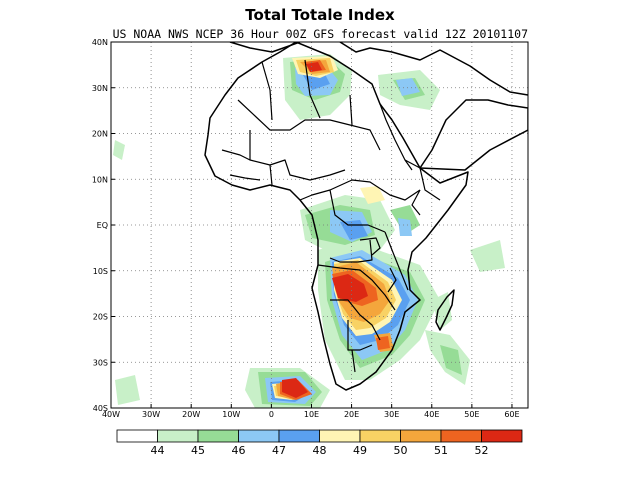 The width and height of the screenshot is (640, 480). Describe the element at coordinates (100, 88) in the screenshot. I see `lat-tick-label: 30N` at that location.